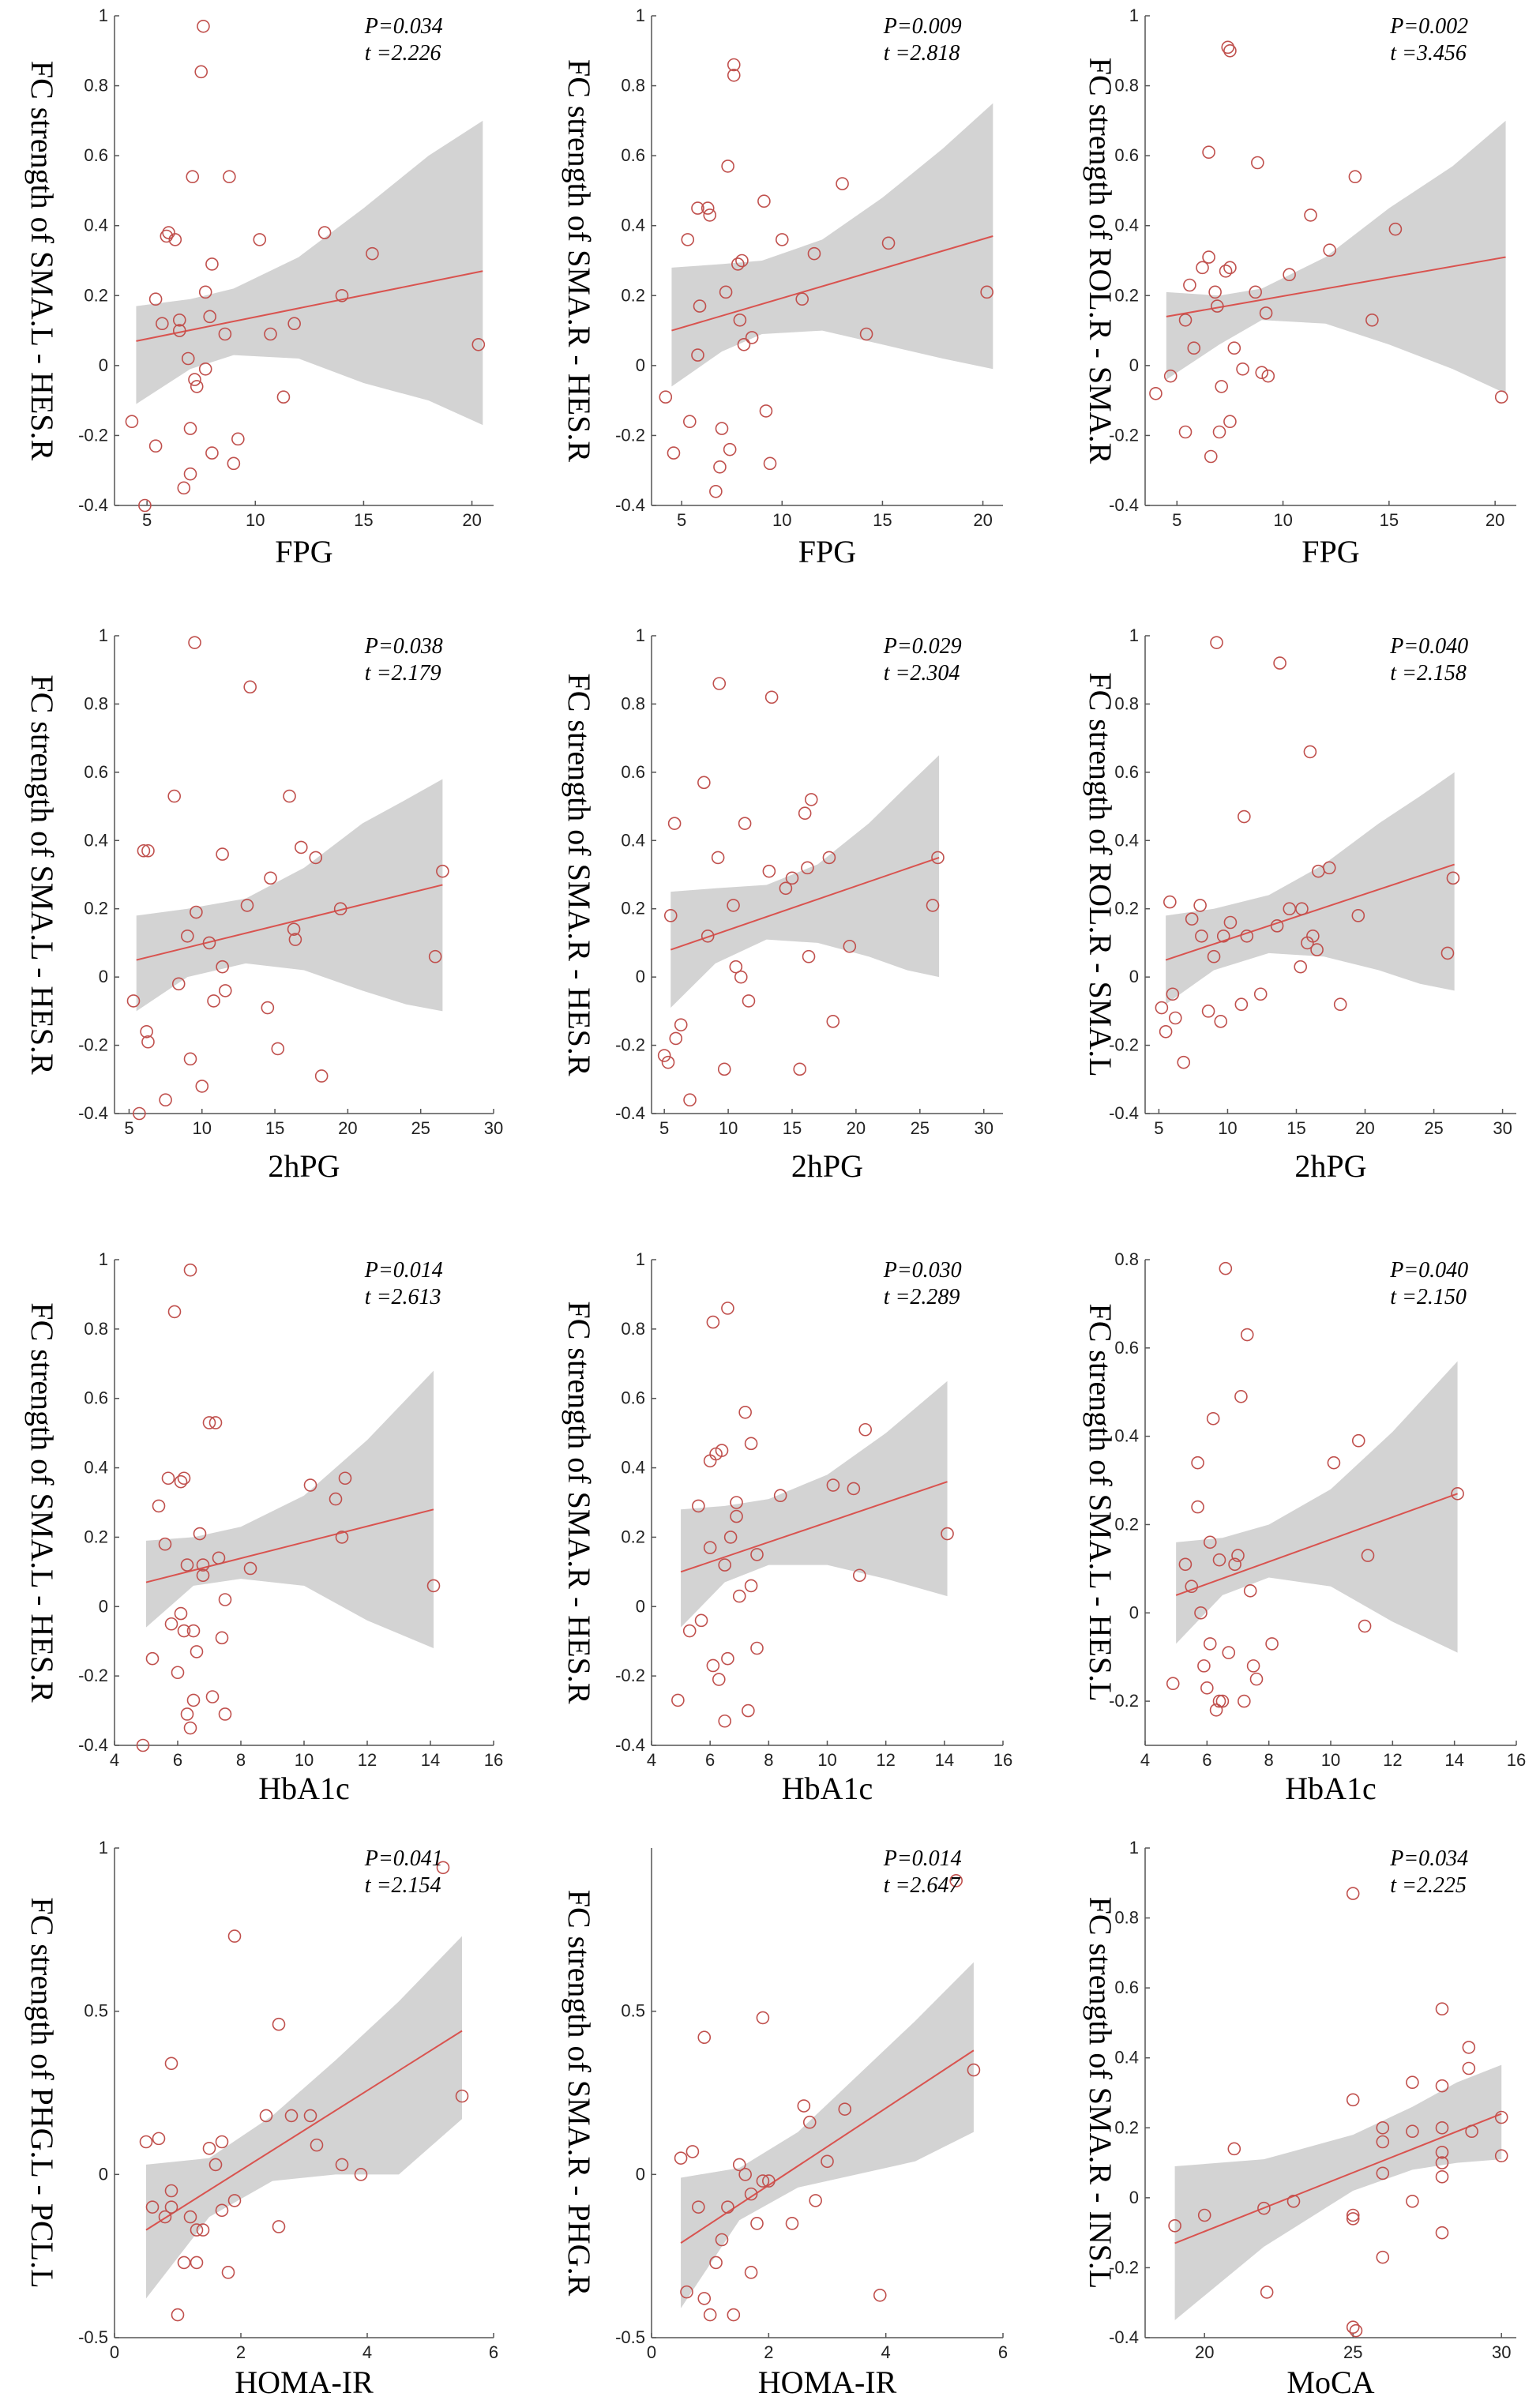 The image size is (1540, 2404). Describe the element at coordinates (630, 1675) in the screenshot. I see `chart-8-y-tick-label: -0.2` at that location.